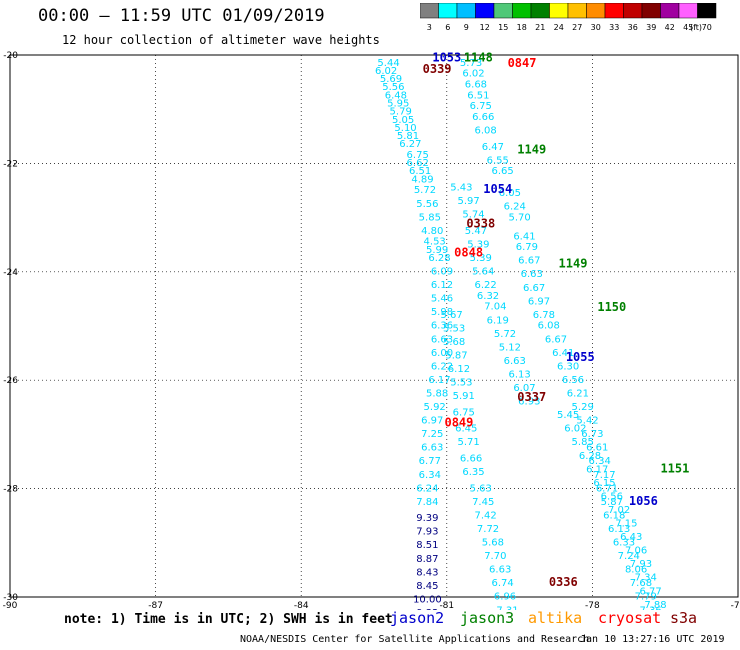 The image size is (740, 650). Describe the element at coordinates (578, 393) in the screenshot. I see `swh-point-jason3: 6.21` at that location.